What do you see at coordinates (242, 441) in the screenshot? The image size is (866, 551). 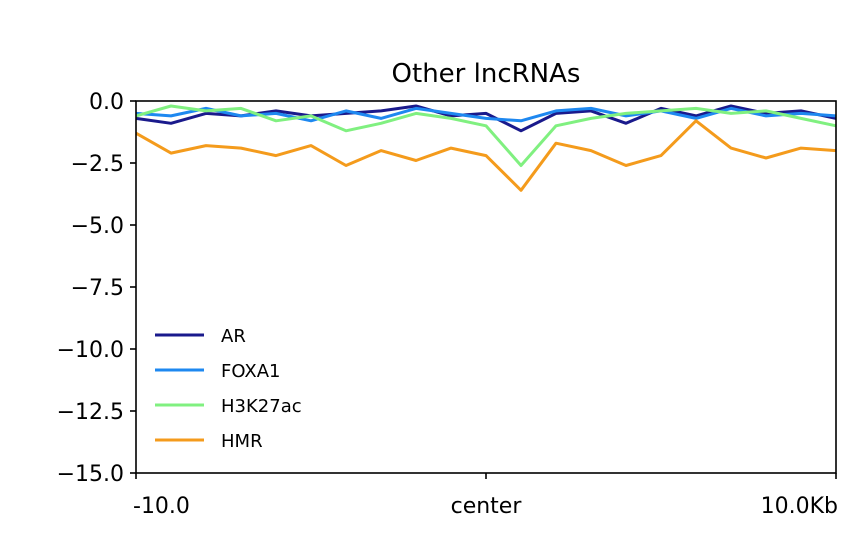 I see `legend-label-hmr: HMR` at bounding box center [242, 441].